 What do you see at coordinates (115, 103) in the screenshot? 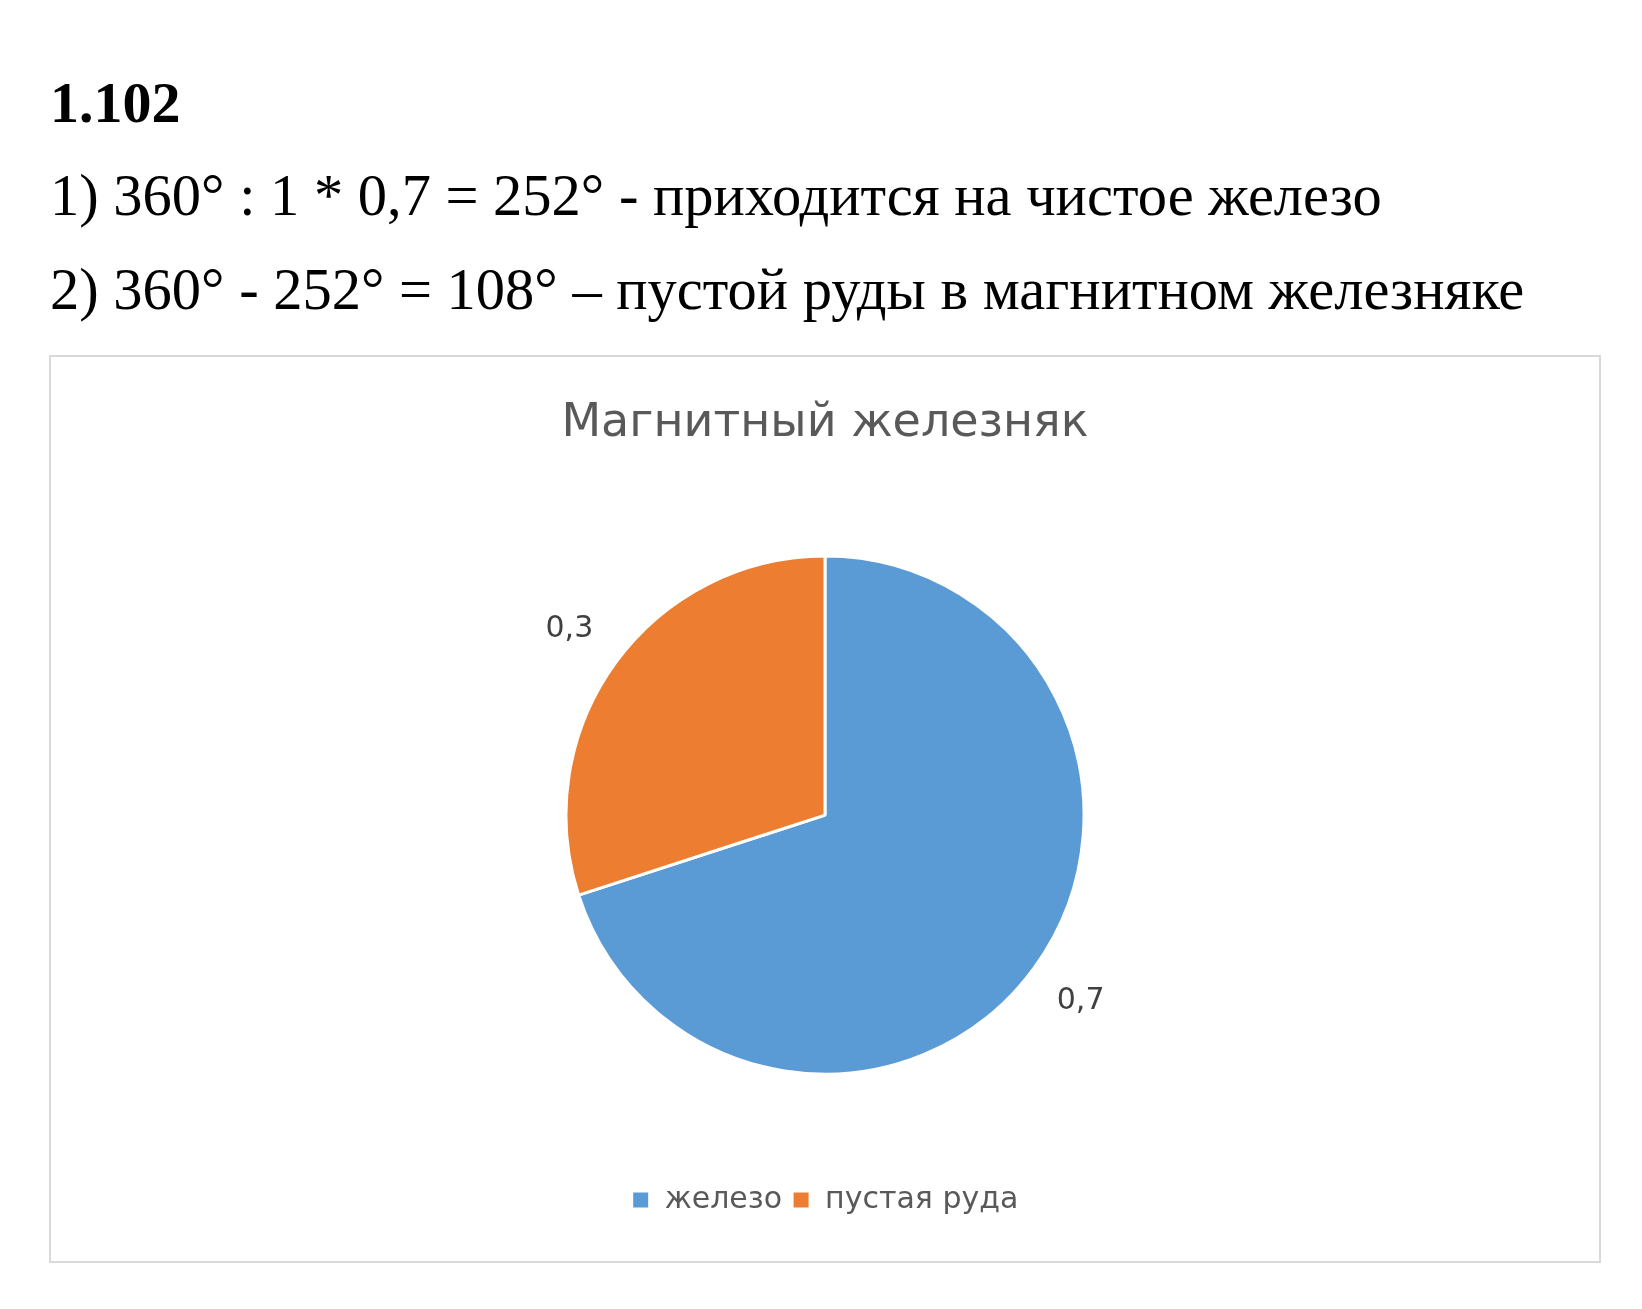
I see `text: 1.102` at bounding box center [115, 103].